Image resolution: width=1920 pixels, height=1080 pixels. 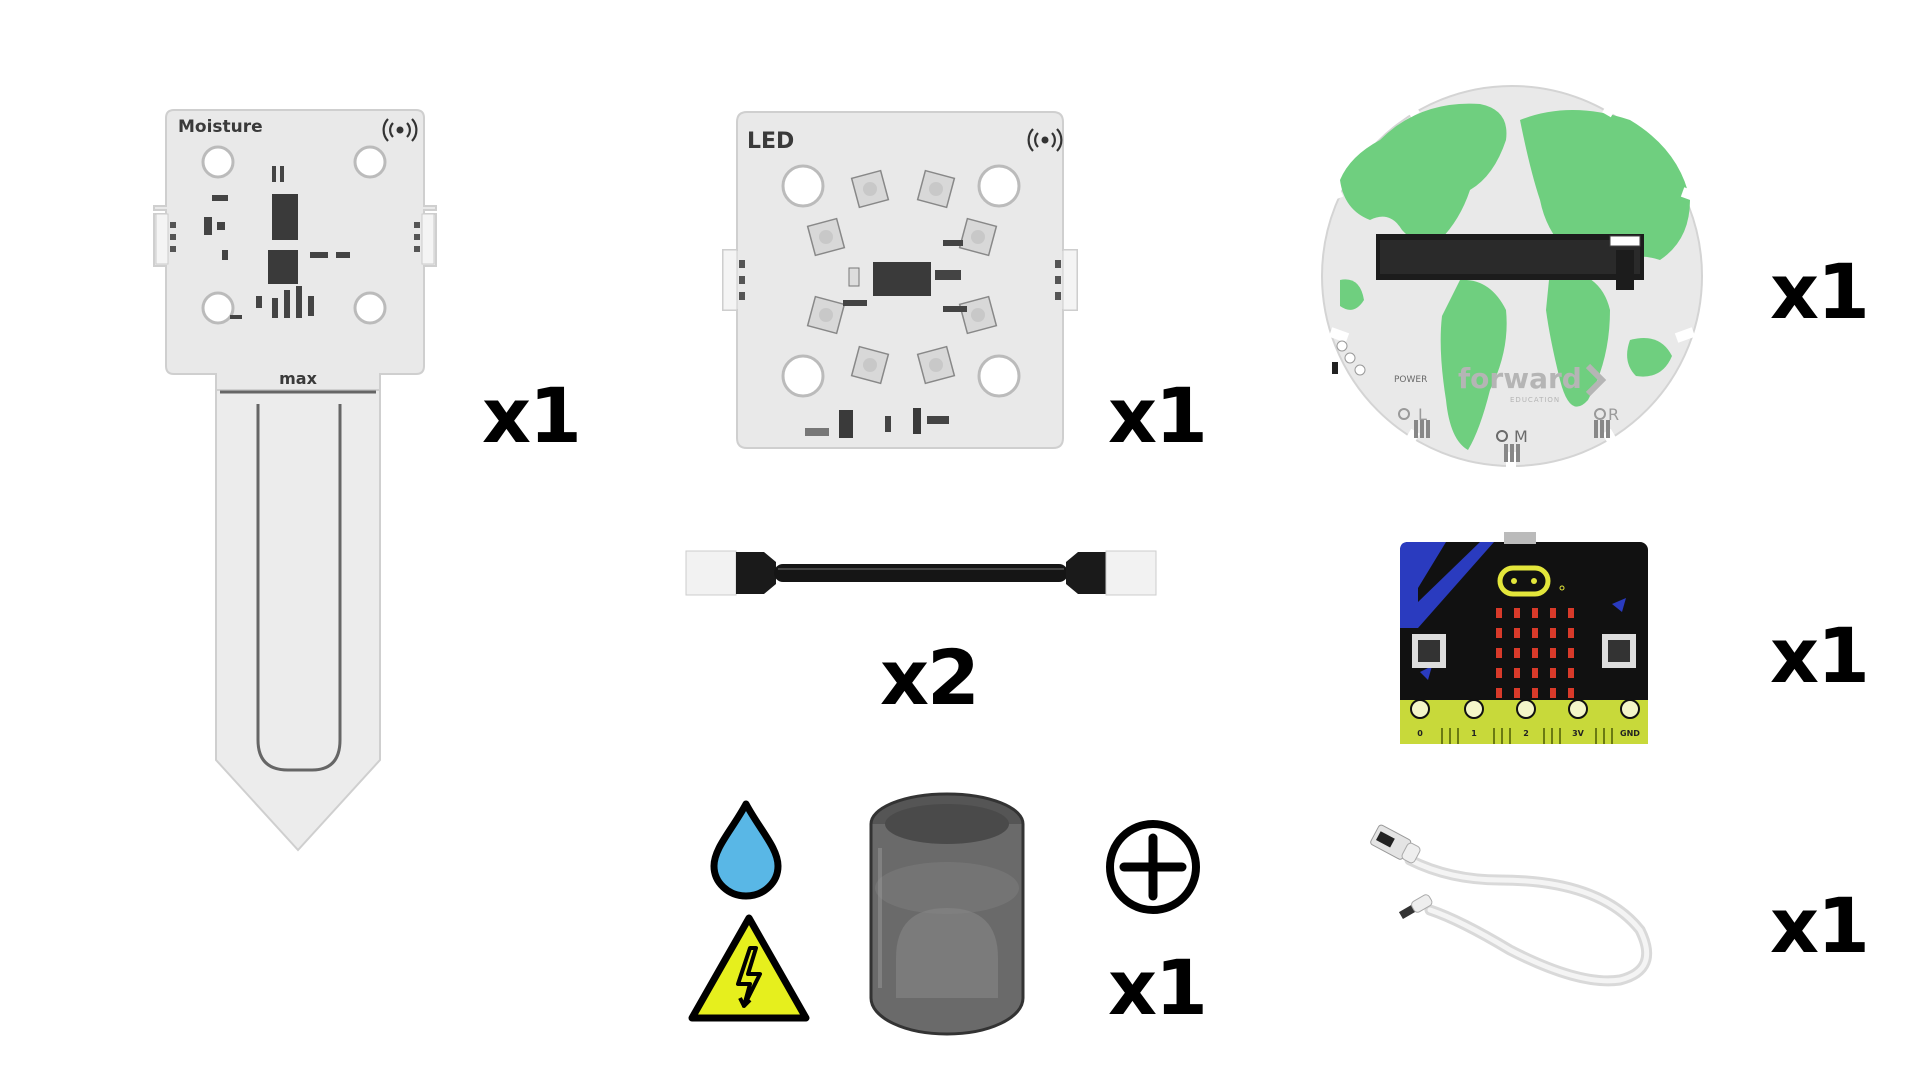 I want to click on usb-cable, so click(x=1520, y=910).